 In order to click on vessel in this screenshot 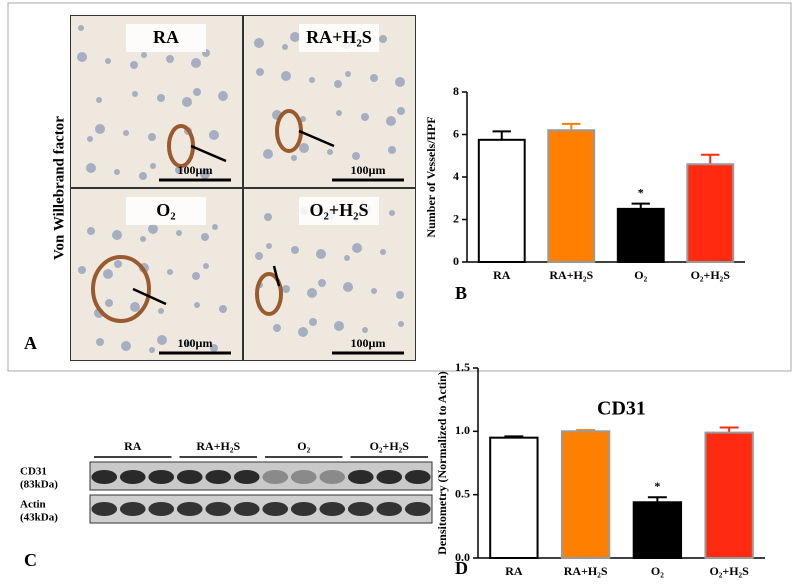, I will do `click(121, 289)`.